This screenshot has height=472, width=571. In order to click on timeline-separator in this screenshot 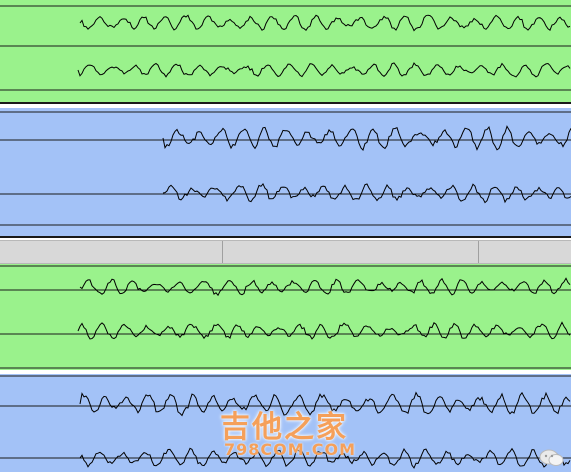, I will do `click(285, 252)`.